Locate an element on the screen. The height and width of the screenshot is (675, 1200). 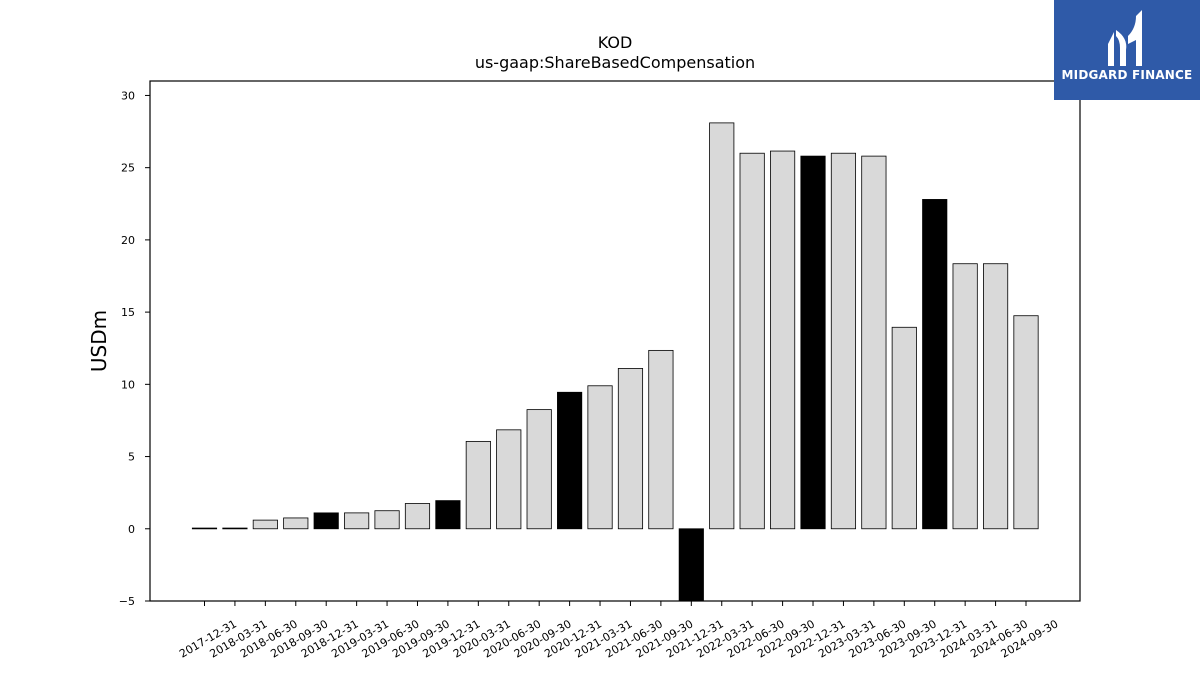
y-axis-label: USDm is located at coordinates (99, 341).